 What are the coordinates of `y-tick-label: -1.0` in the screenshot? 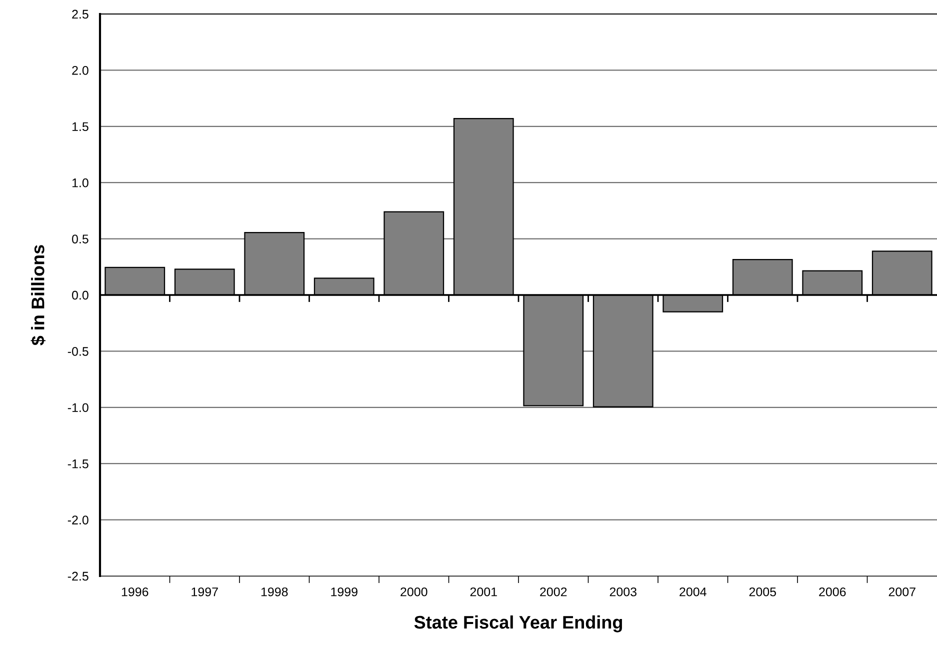 It's located at (78, 407).